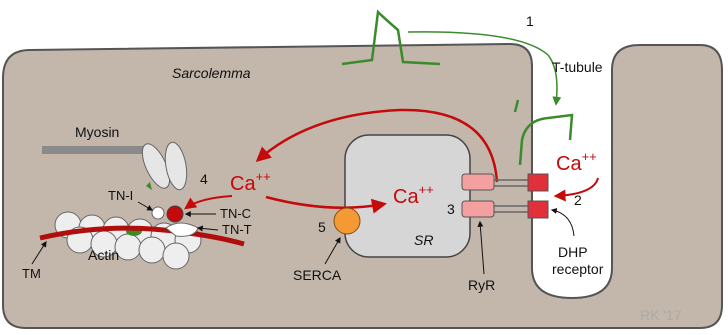 This screenshot has height=335, width=728. What do you see at coordinates (347, 221) in the screenshot?
I see `serca-pump` at bounding box center [347, 221].